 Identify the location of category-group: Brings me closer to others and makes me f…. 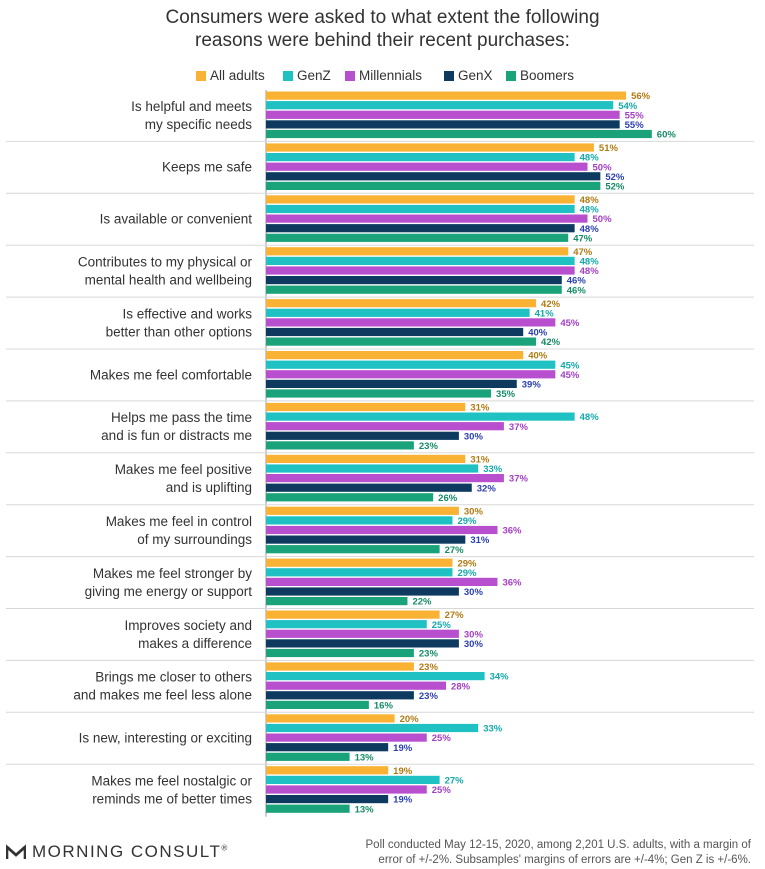
(380, 687).